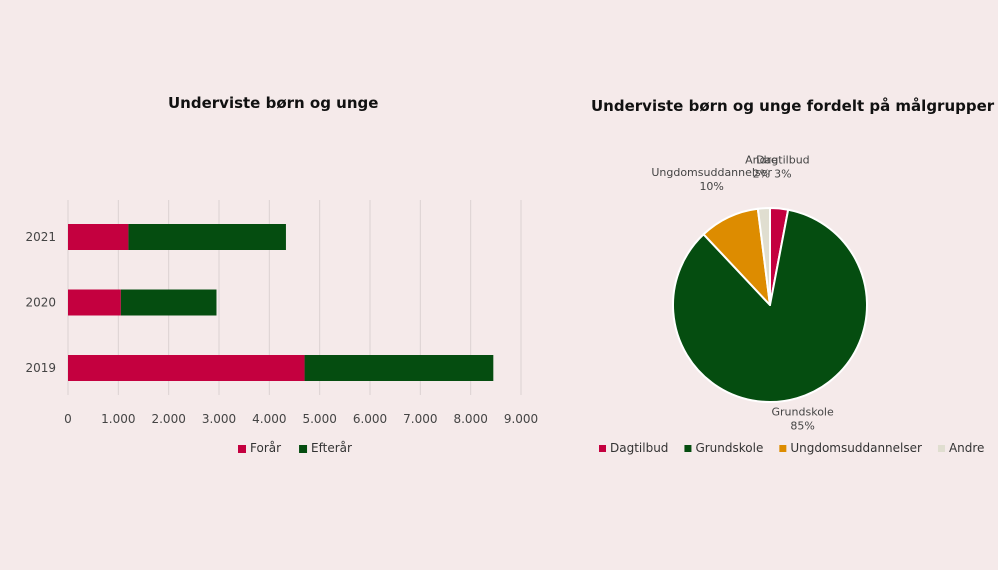 Image resolution: width=998 pixels, height=570 pixels. I want to click on x-tick-label: 5.000, so click(319, 419).